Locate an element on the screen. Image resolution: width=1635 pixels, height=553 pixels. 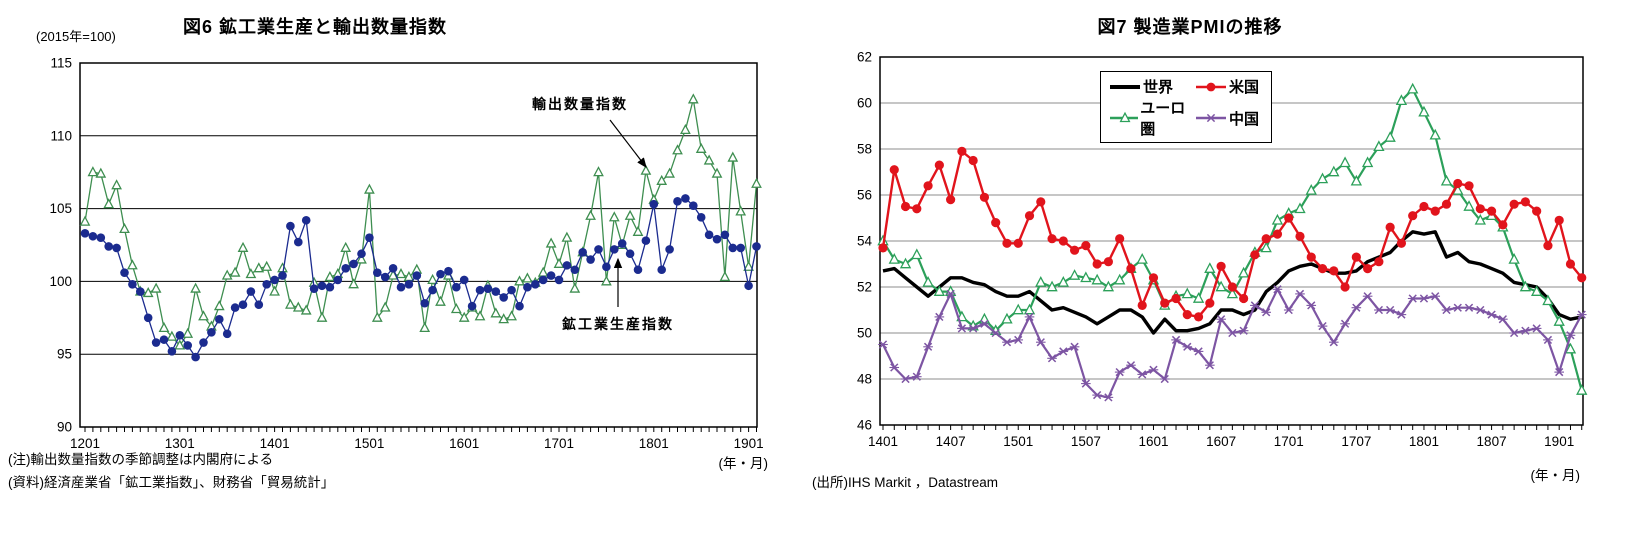
fig7-ytick-label: 50 is located at coordinates (864, 333).